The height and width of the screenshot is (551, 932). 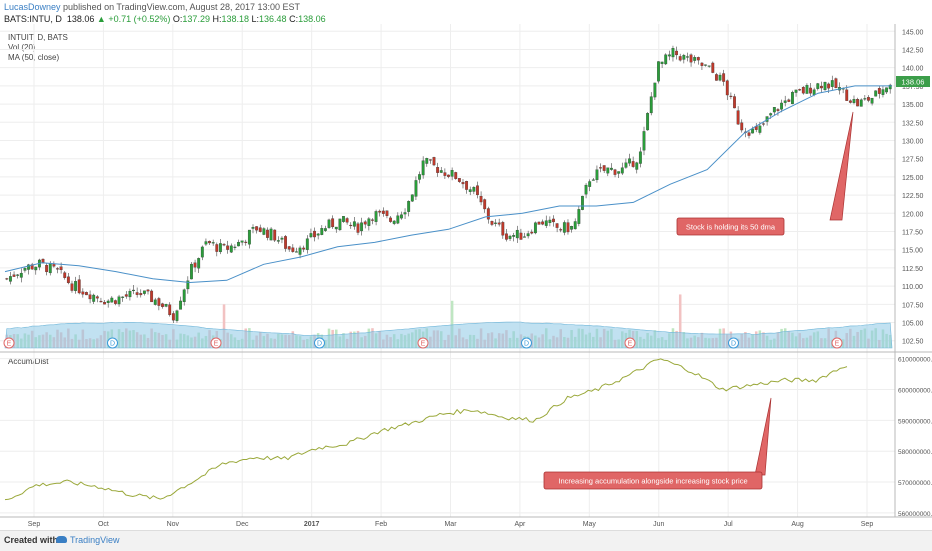 I want to click on price-tick-label: 107.50, so click(x=913, y=305).